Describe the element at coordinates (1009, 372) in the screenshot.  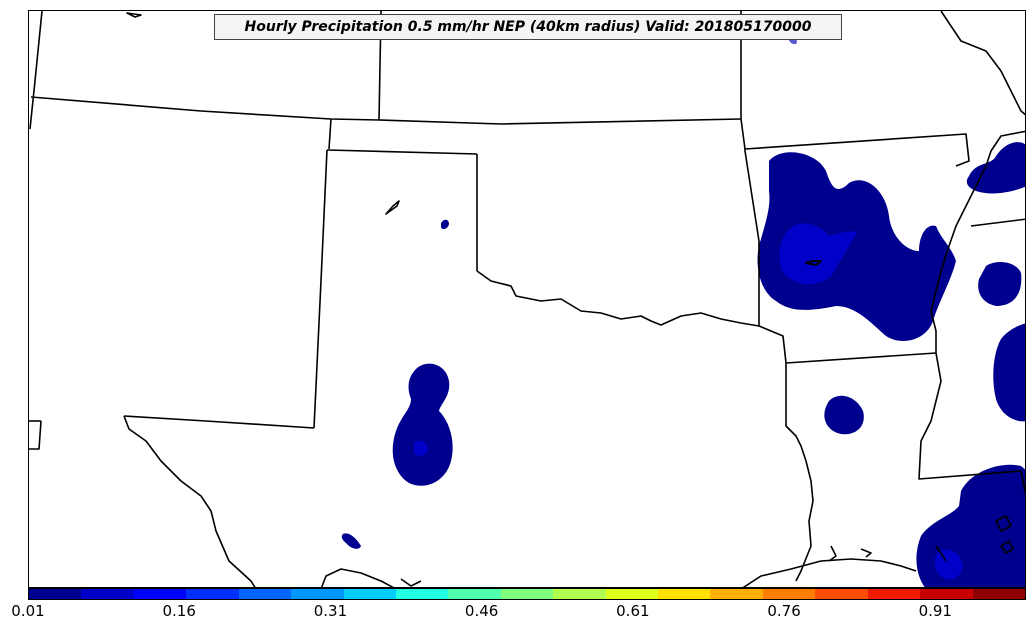
I see `precip-area-mississippi-south` at that location.